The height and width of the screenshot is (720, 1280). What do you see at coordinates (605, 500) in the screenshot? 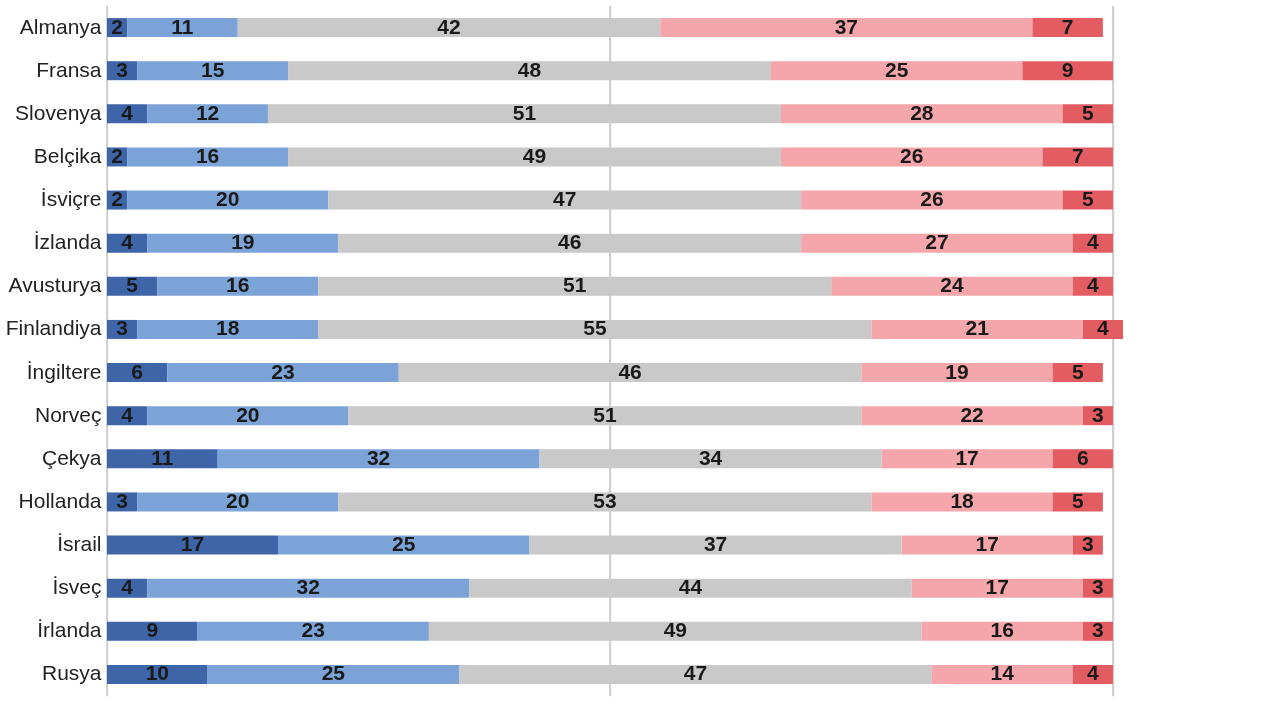
I see `data-label: 53` at bounding box center [605, 500].